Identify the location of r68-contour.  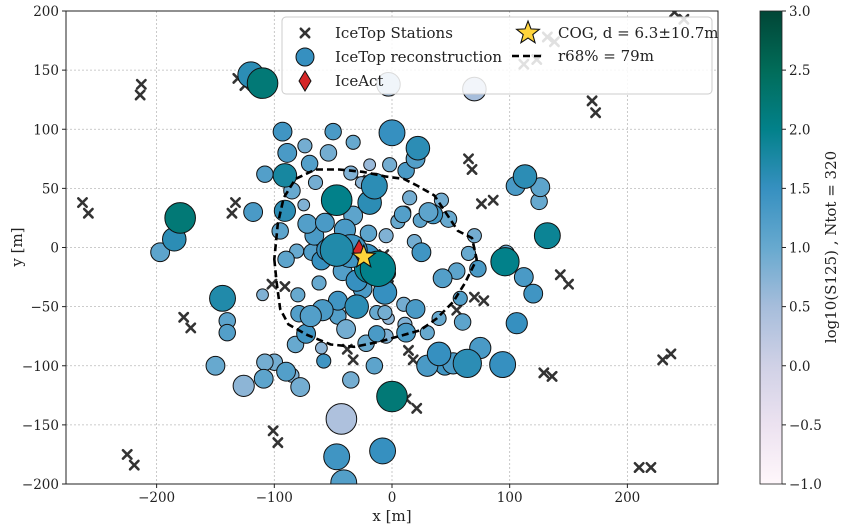
(375, 258).